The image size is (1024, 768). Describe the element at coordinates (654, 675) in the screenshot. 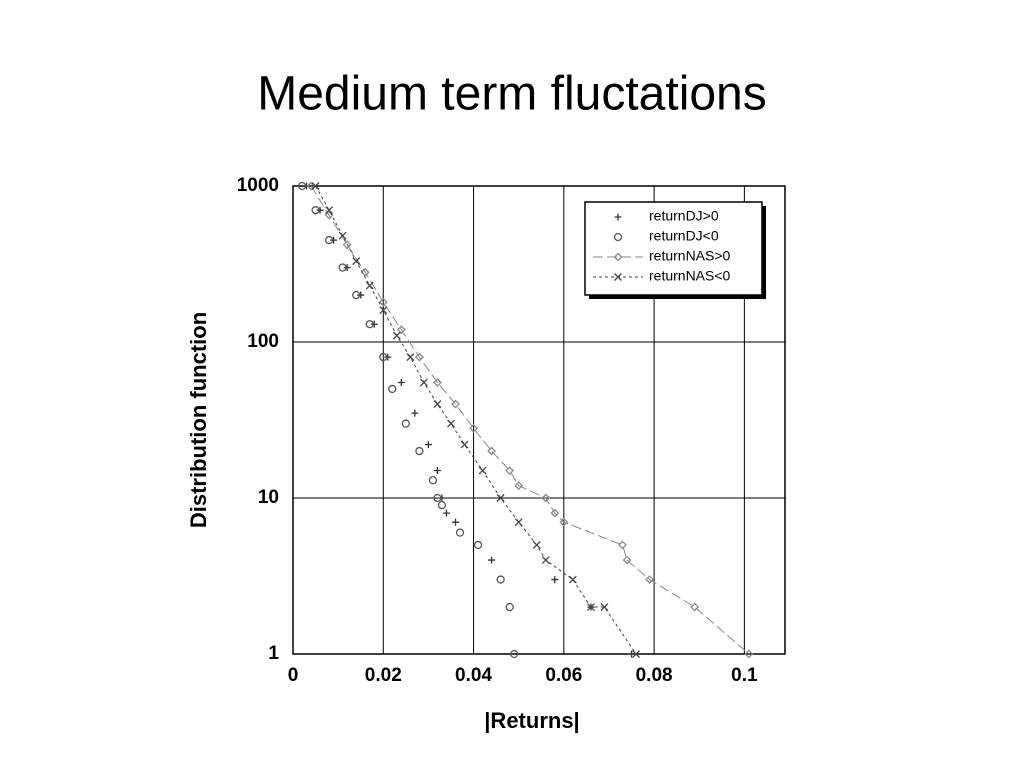

I see `x-tick-label: 0.08` at that location.